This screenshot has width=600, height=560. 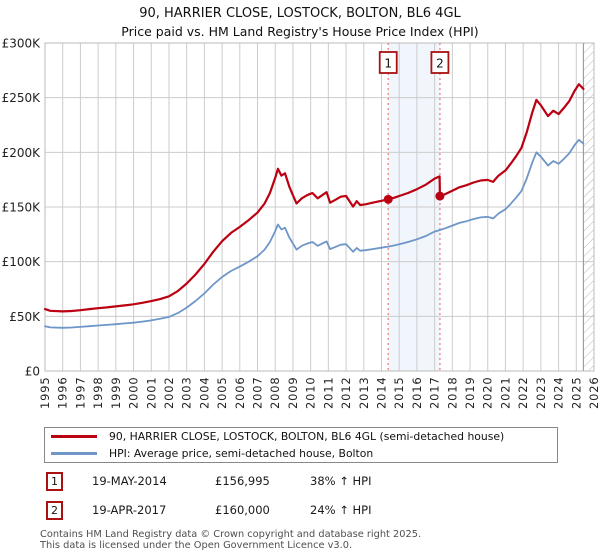 I want to click on x-axis-label-2020: 2020, so click(x=488, y=393).